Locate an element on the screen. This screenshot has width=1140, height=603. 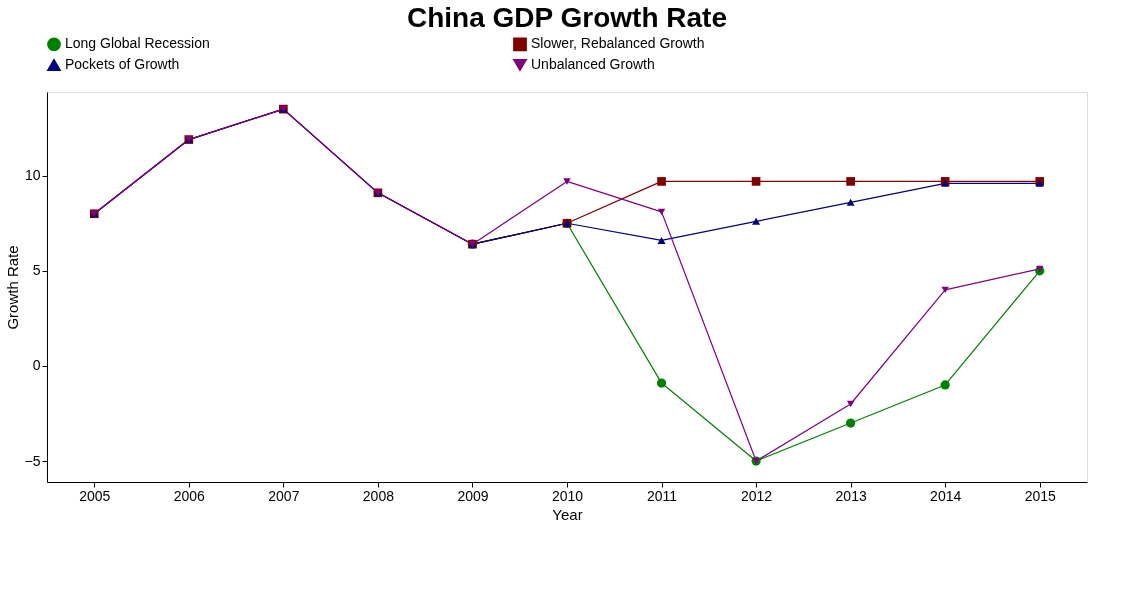
y-tick-label: −5 is located at coordinates (32, 460).